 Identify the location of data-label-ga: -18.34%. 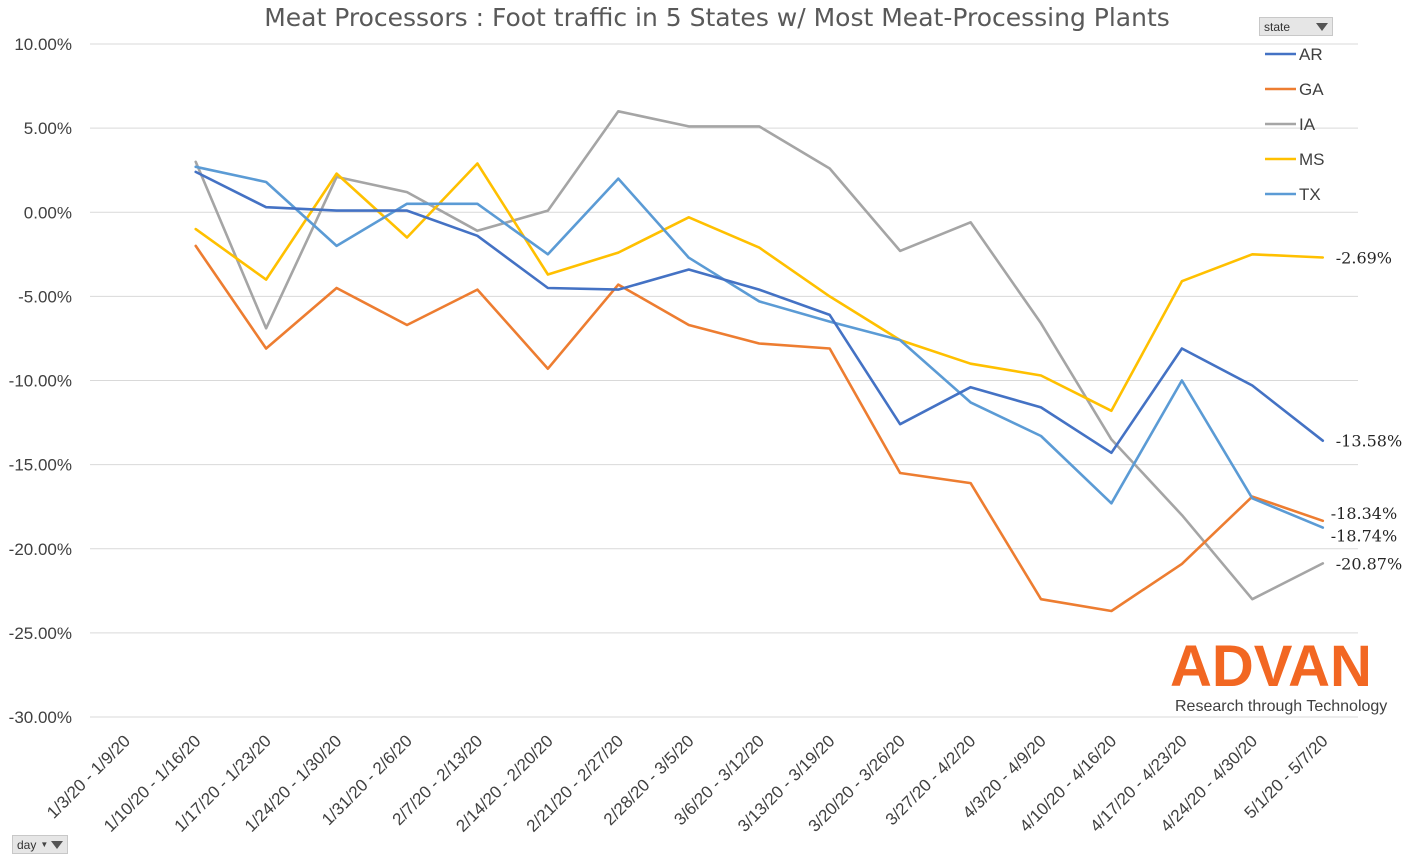
(1364, 513).